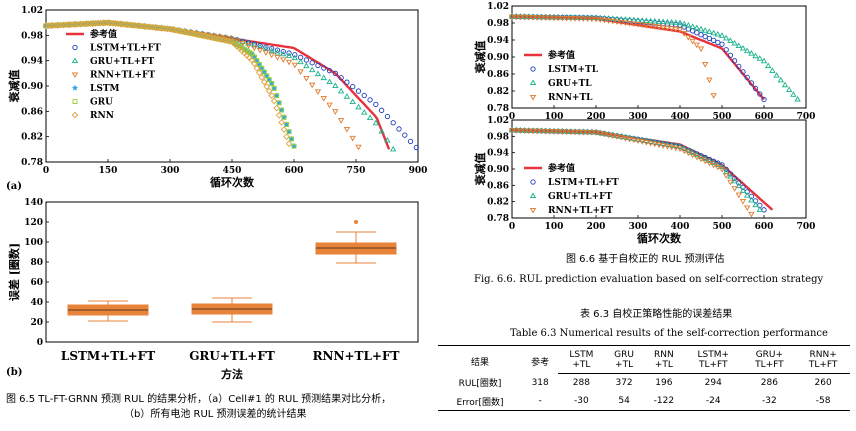 The width and height of the screenshot is (856, 431). What do you see at coordinates (638, 116) in the screenshot?
I see `x-tick-label: 300` at bounding box center [638, 116].